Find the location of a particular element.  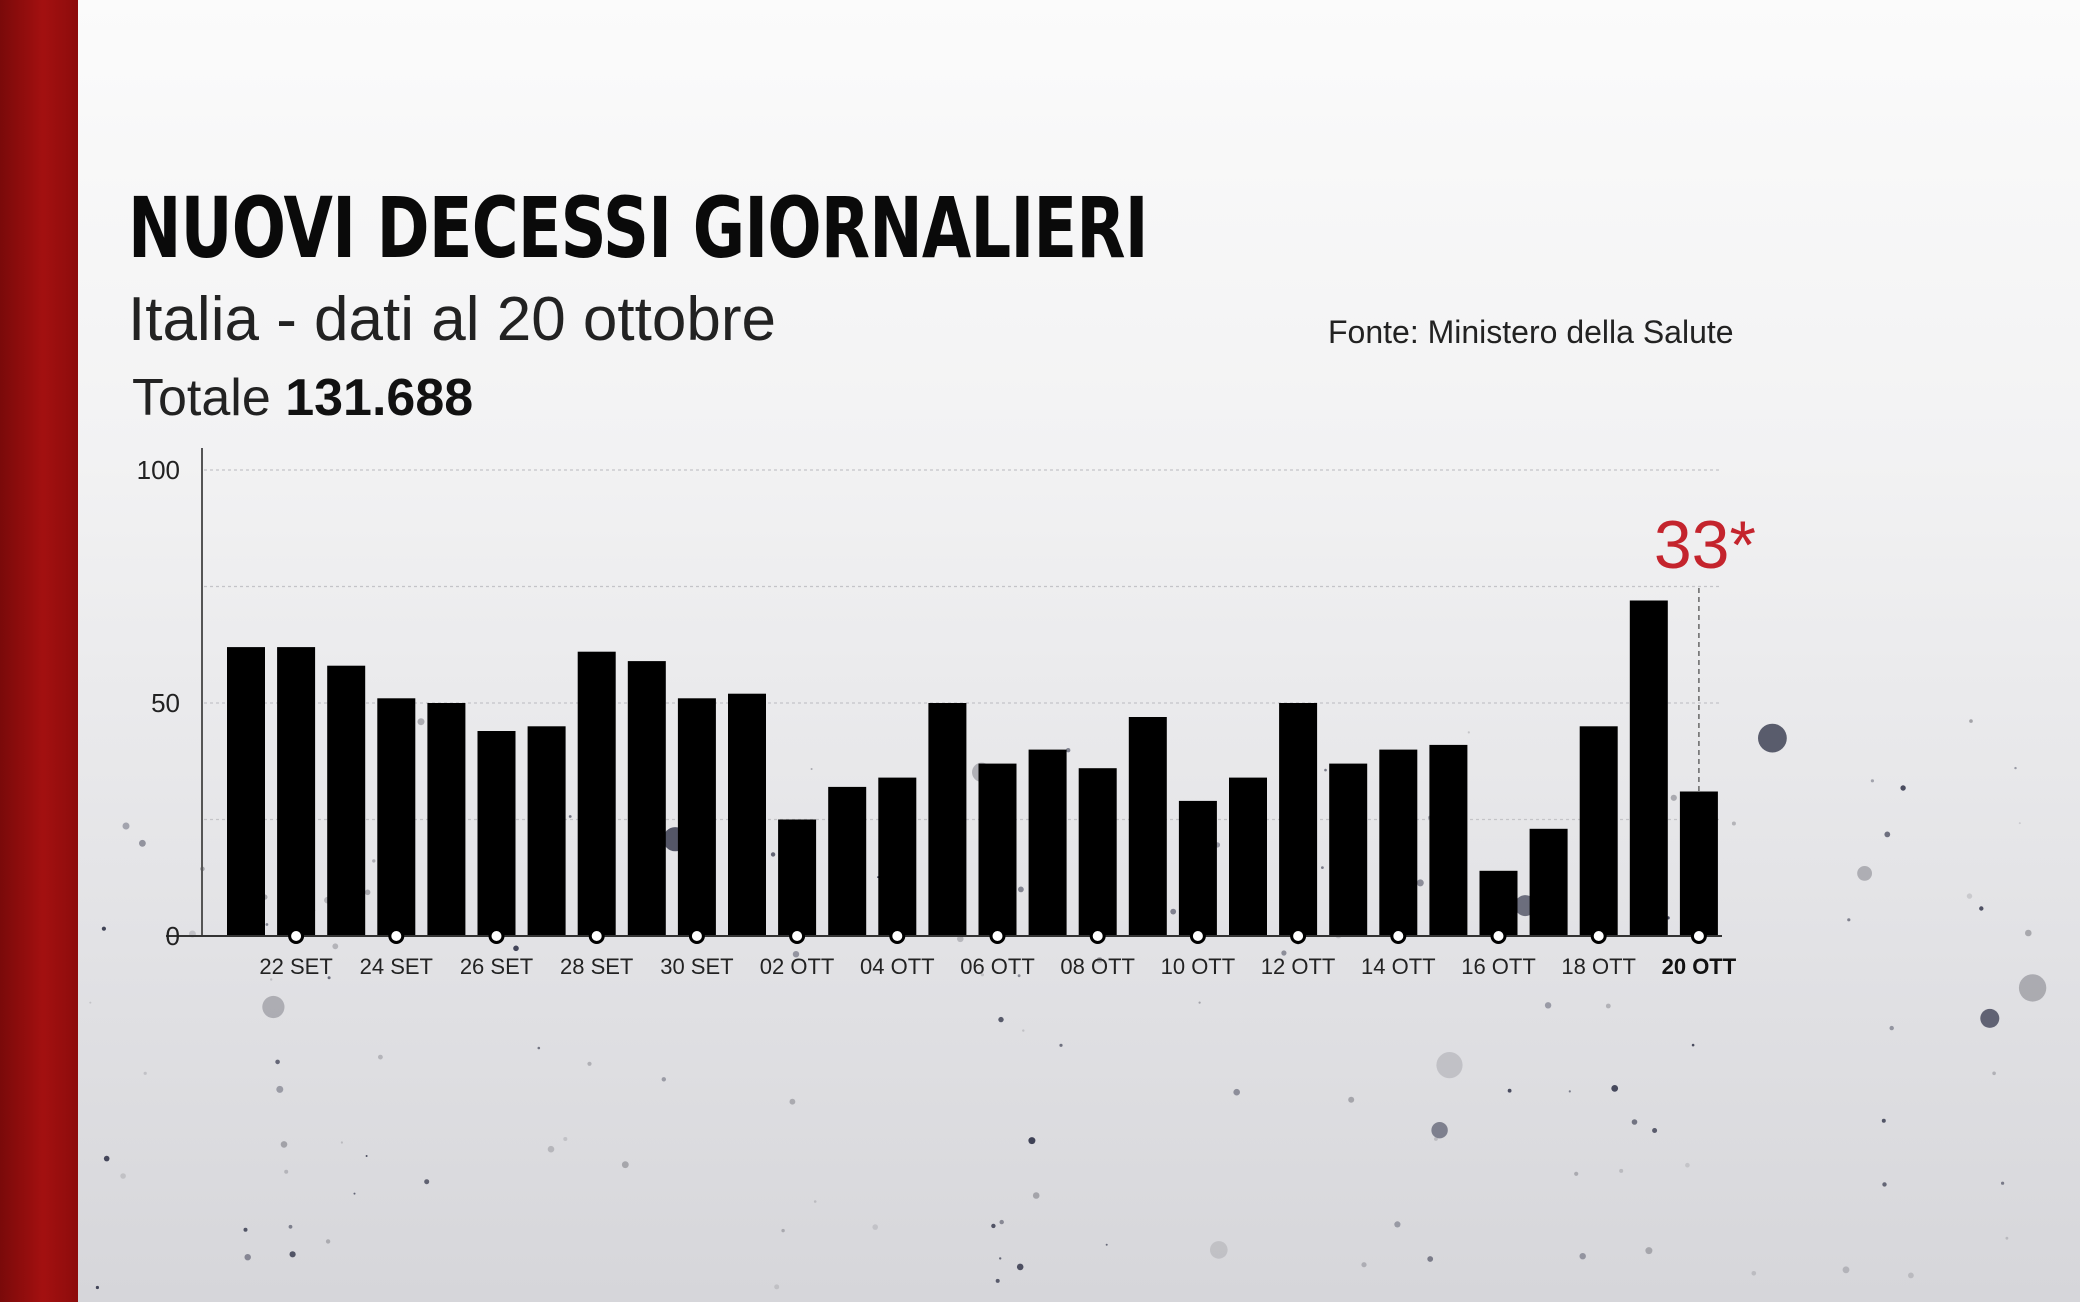

x-tick-label: 26 SET is located at coordinates (496, 966).